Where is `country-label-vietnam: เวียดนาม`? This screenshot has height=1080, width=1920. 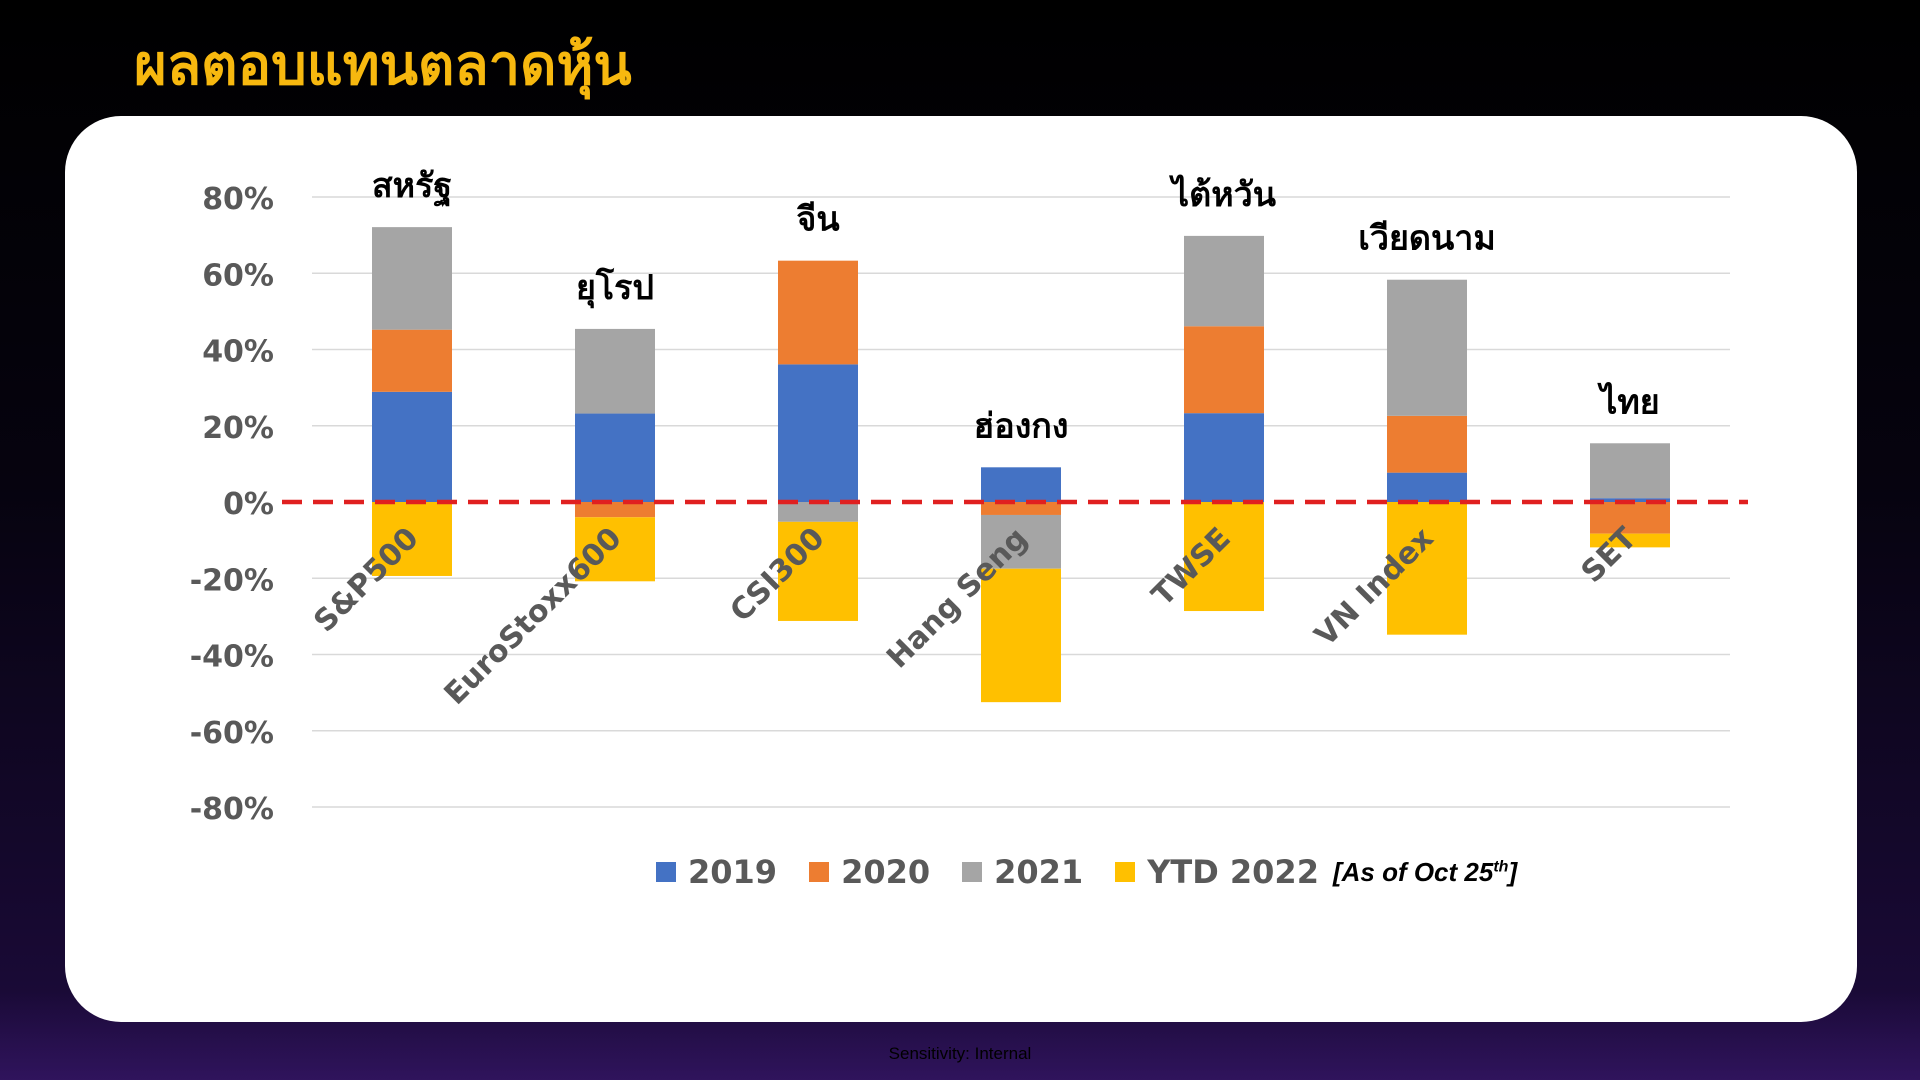
country-label-vietnam: เวียดนาม is located at coordinates (1426, 239).